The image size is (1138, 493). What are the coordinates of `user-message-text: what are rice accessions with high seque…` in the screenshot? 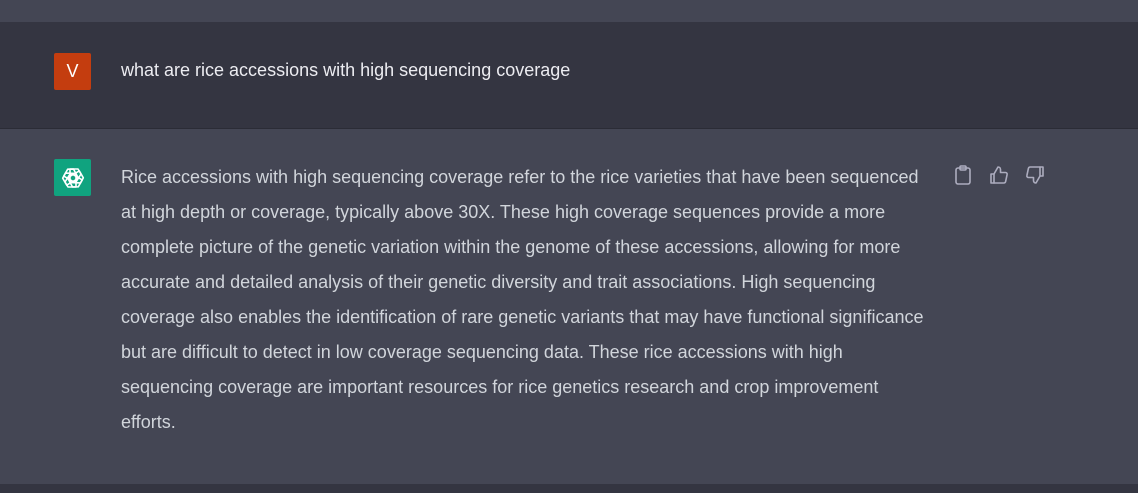 It's located at (346, 70).